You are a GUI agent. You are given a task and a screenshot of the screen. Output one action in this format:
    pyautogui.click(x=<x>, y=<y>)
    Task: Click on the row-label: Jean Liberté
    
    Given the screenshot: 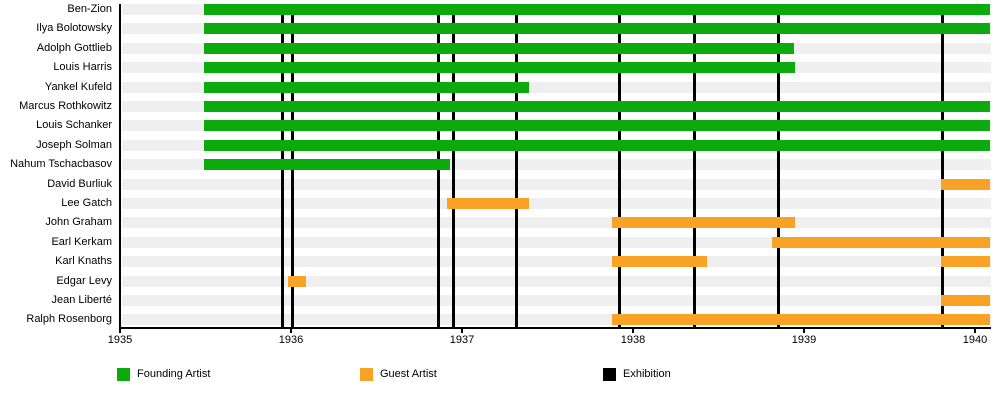 What is the action you would take?
    pyautogui.click(x=81, y=300)
    